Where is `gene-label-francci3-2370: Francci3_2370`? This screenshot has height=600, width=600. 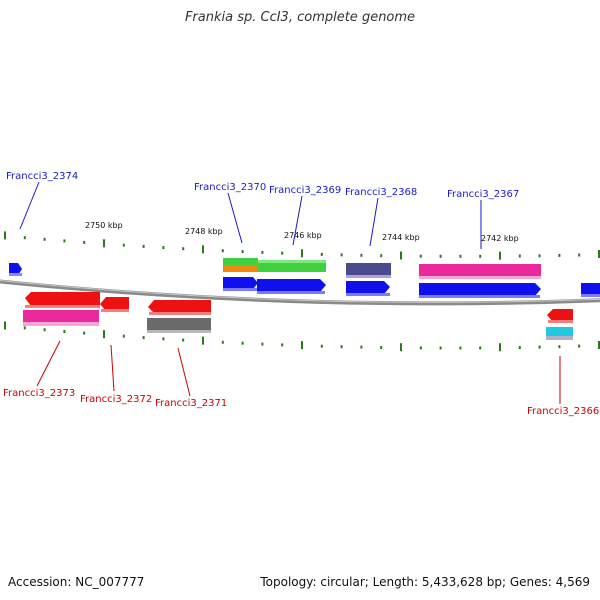
gene-label-francci3-2370: Francci3_2370 is located at coordinates (230, 187).